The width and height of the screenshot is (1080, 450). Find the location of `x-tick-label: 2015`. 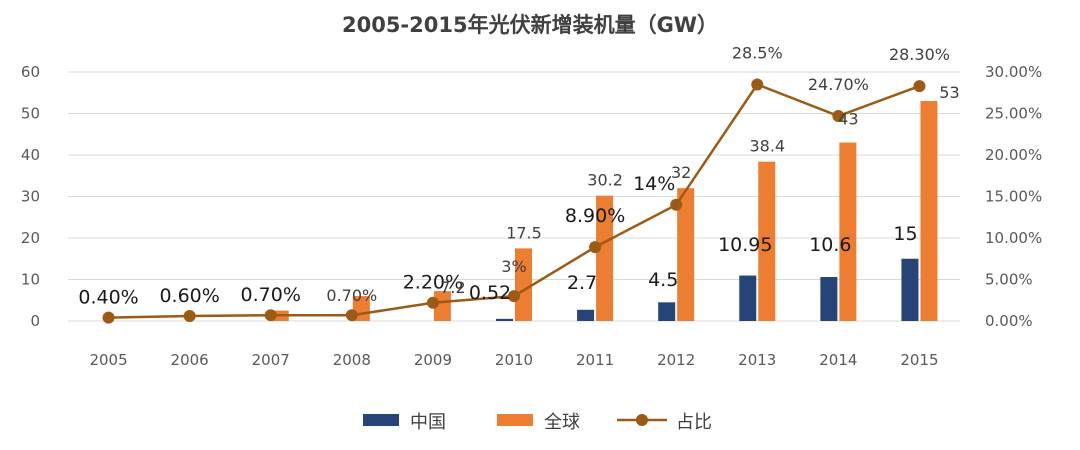

x-tick-label: 2015 is located at coordinates (919, 360).